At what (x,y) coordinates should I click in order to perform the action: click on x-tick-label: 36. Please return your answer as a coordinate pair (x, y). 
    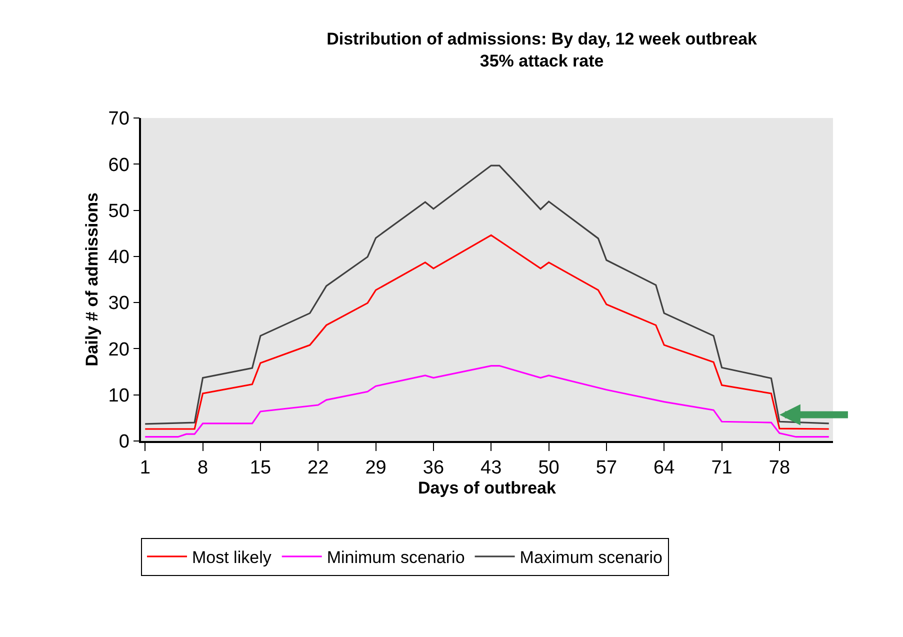
    Looking at the image, I should click on (433, 468).